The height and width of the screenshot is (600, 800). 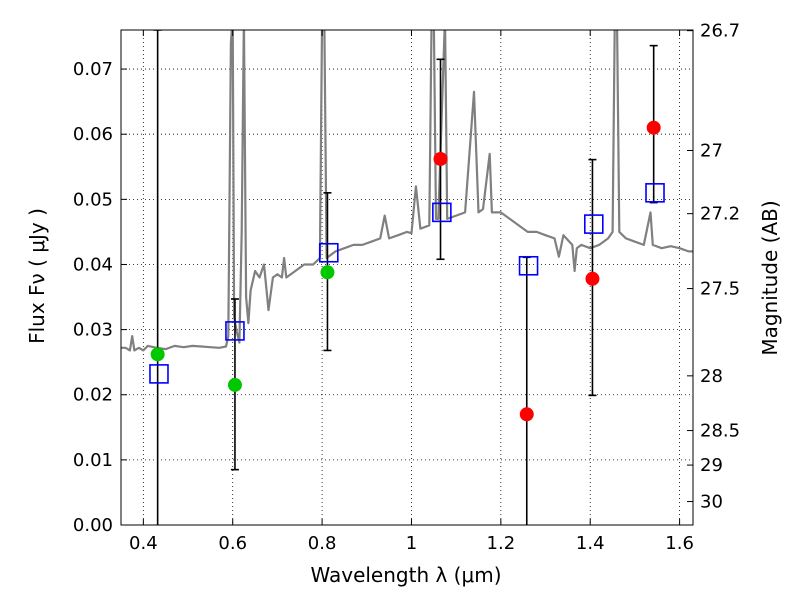 What do you see at coordinates (711, 502) in the screenshot?
I see `right-tick-label: 30` at bounding box center [711, 502].